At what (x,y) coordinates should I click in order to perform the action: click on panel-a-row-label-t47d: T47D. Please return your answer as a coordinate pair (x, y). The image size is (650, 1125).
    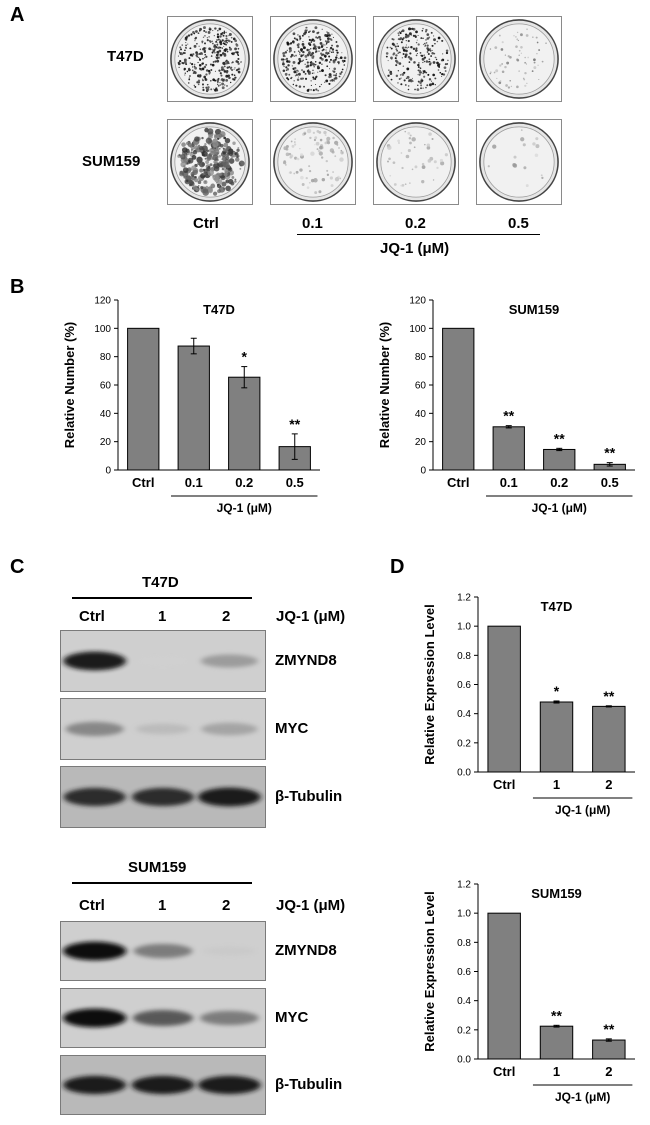
    Looking at the image, I should click on (125, 56).